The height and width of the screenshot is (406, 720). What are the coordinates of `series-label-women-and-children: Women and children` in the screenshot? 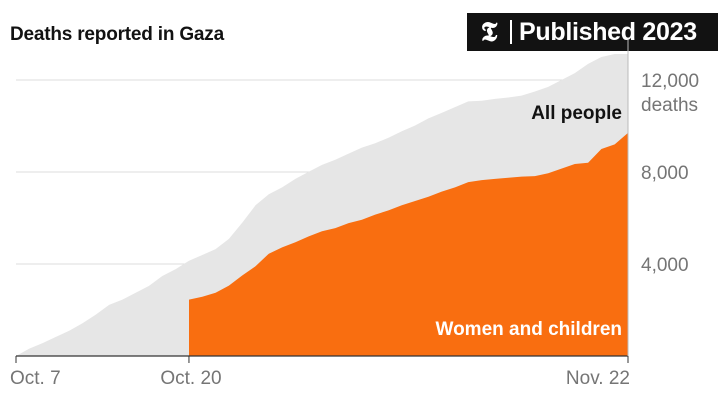 It's located at (528, 329).